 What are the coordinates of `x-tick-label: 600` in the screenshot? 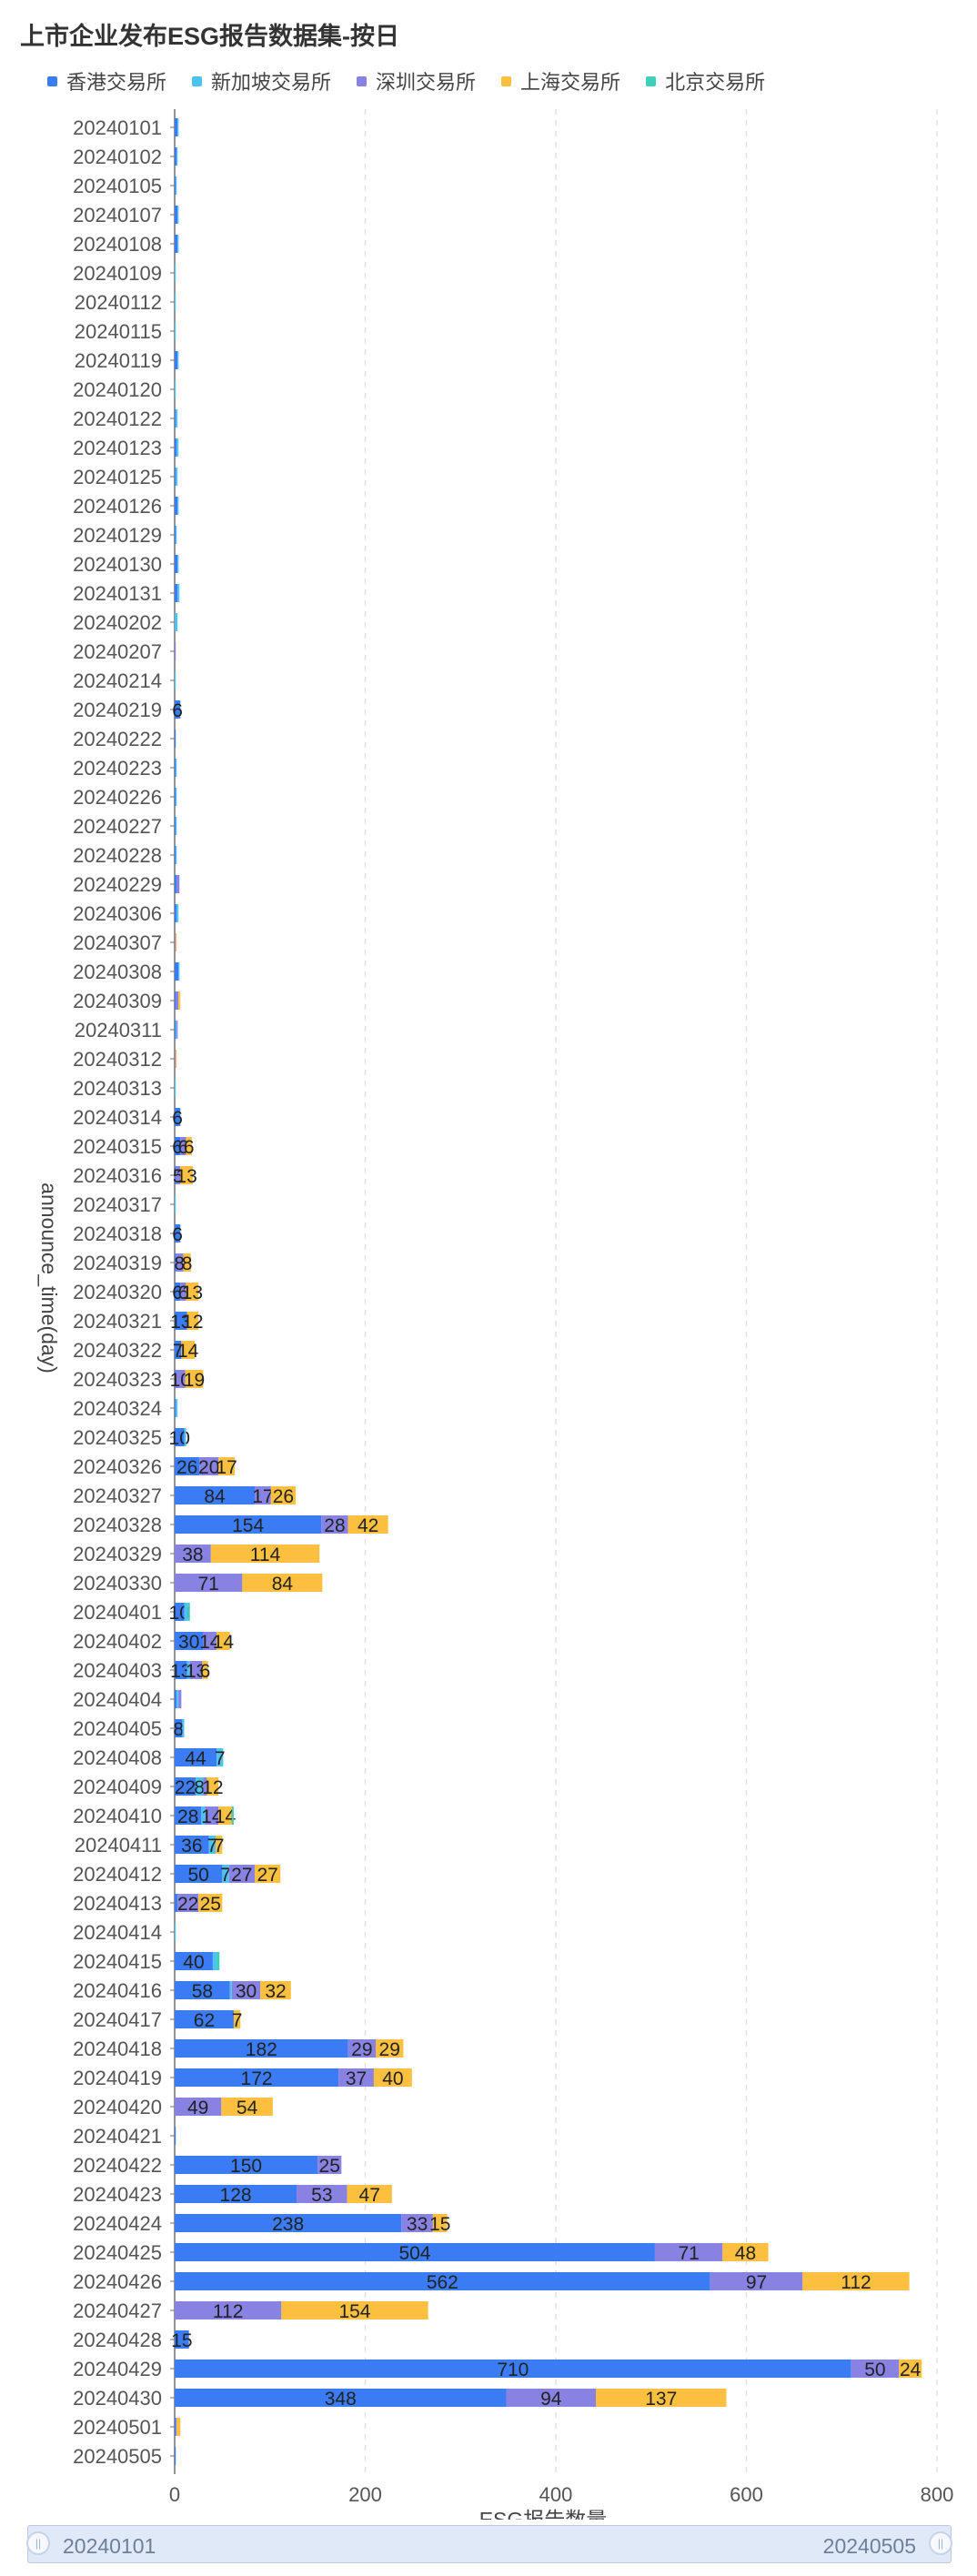 It's located at (746, 2494).